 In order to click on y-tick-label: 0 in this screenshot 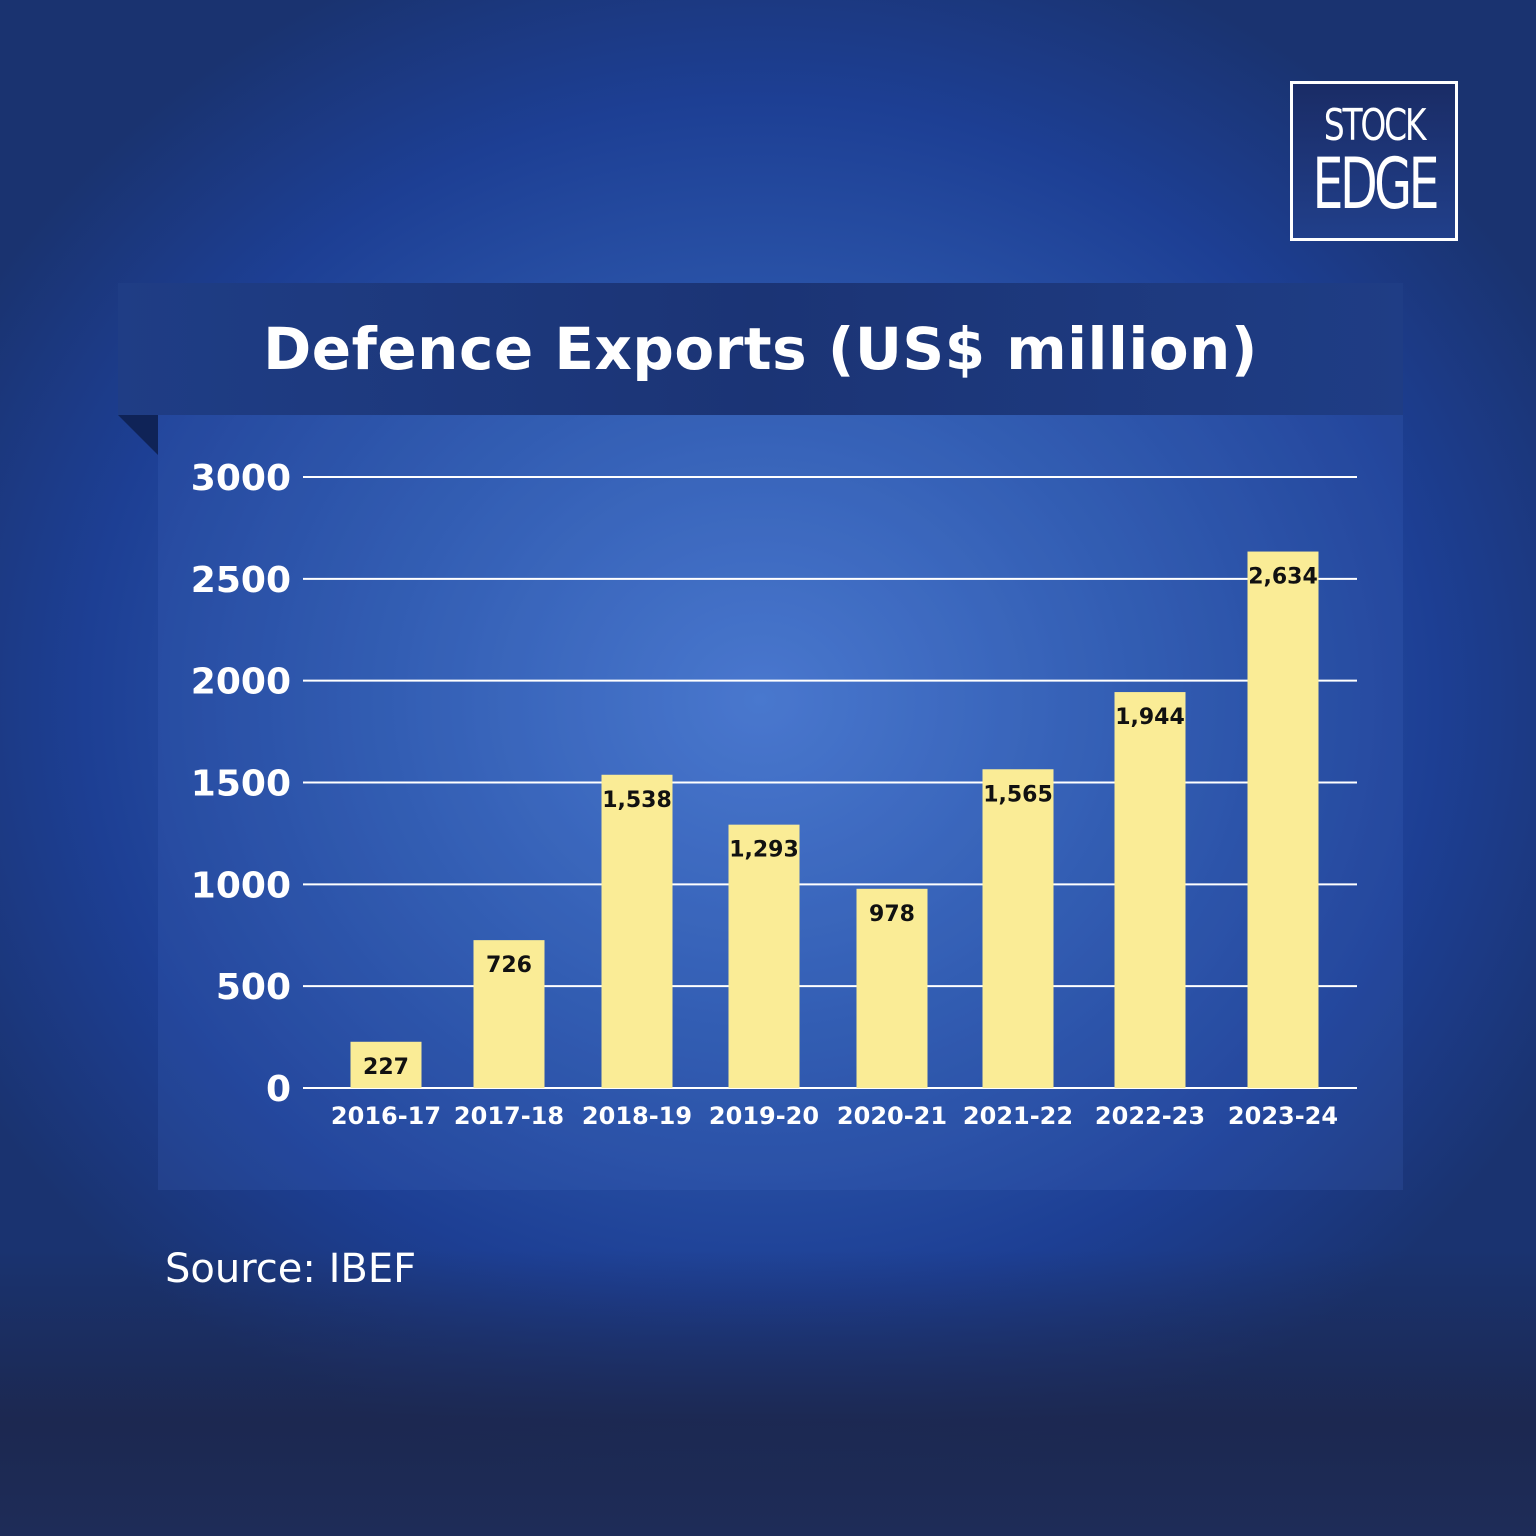, I will do `click(278, 1089)`.